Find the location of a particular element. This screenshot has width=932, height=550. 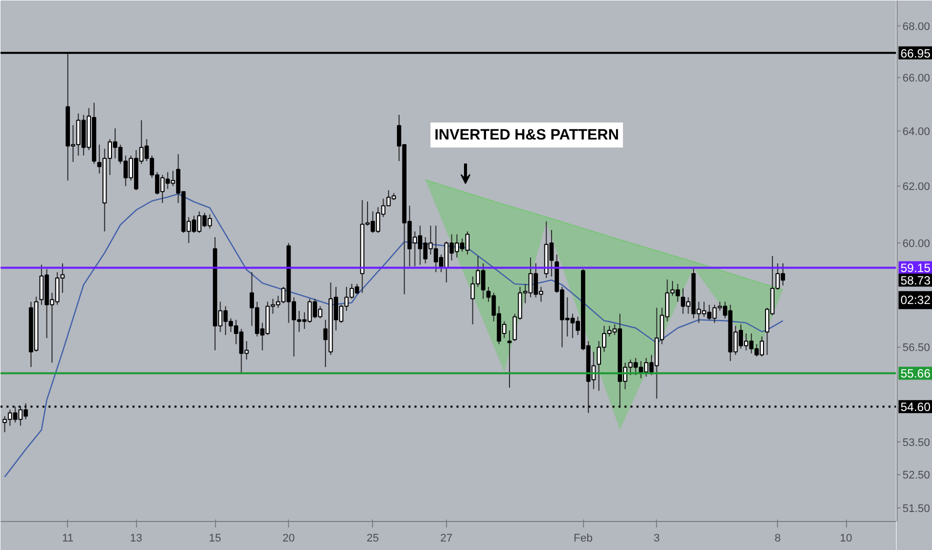

ref-line-label: 66.95 is located at coordinates (915, 53).